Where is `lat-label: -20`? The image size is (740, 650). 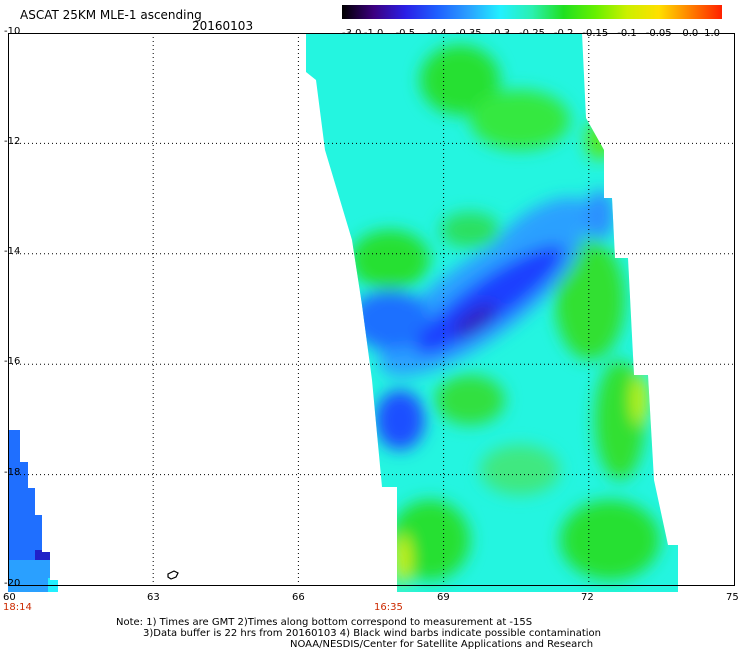 lat-label: -20 is located at coordinates (12, 583).